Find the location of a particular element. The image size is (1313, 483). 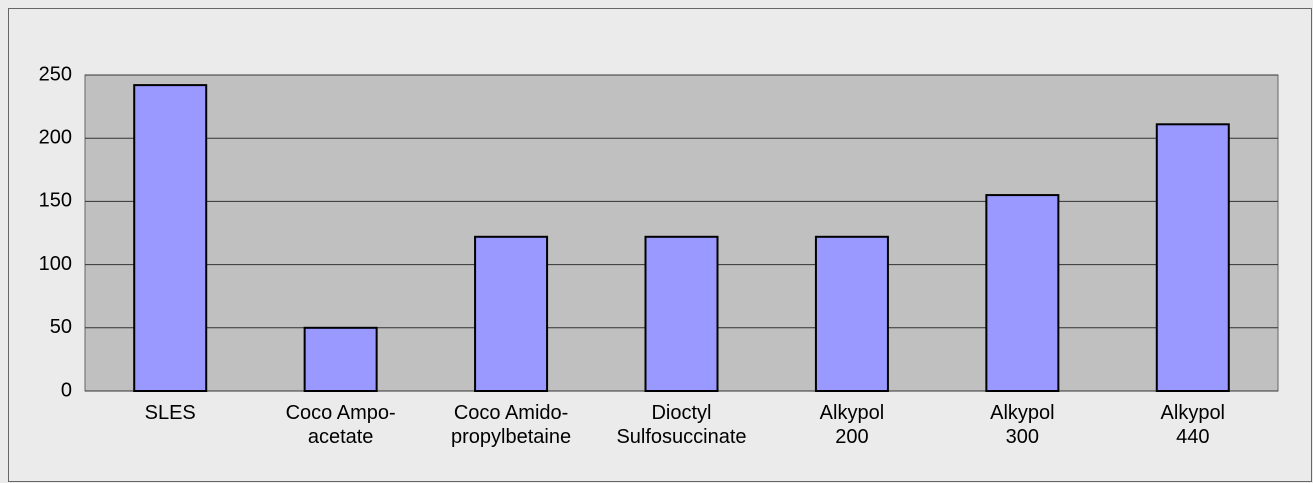

x-tick-label-line: SLES is located at coordinates (170, 413).